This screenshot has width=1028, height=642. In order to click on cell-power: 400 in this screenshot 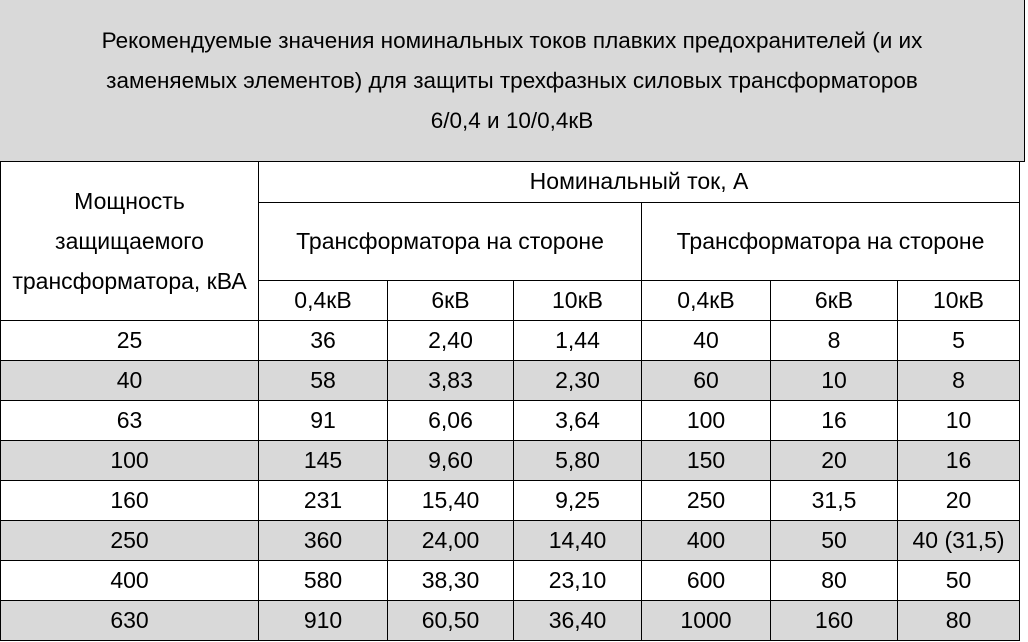, I will do `click(129, 580)`.